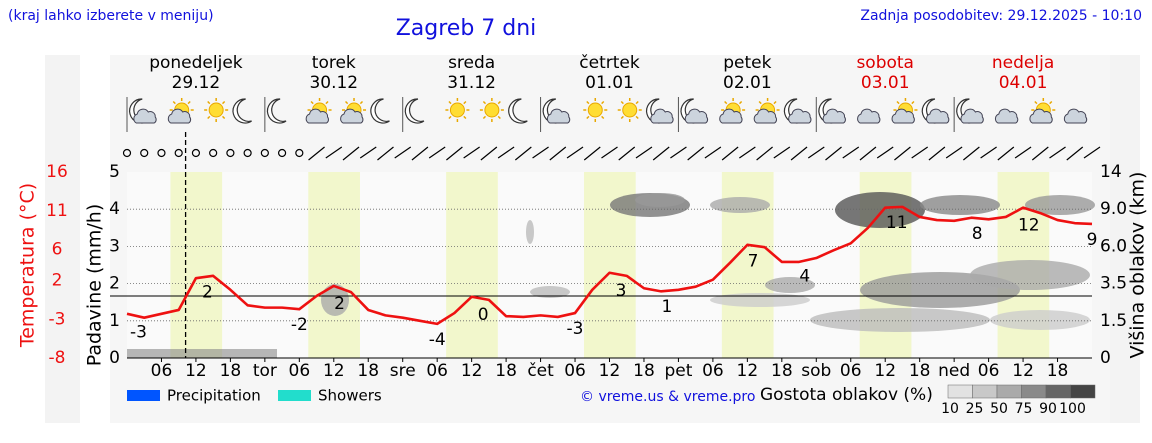  What do you see at coordinates (977, 234) in the screenshot?
I see `temperature-label: 8` at bounding box center [977, 234].